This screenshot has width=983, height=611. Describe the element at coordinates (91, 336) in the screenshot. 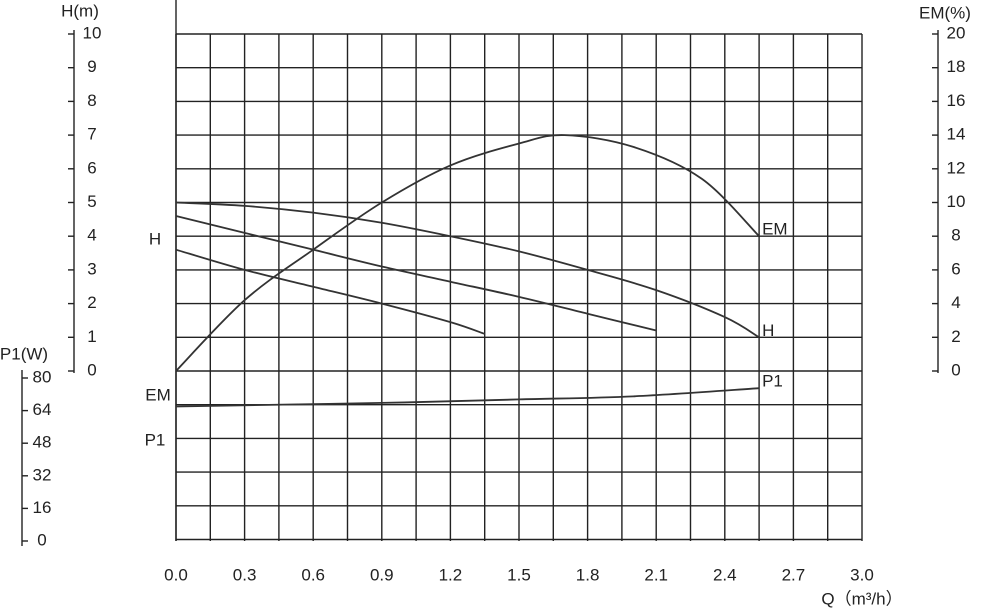

I see `y-tick-label: 1` at that location.